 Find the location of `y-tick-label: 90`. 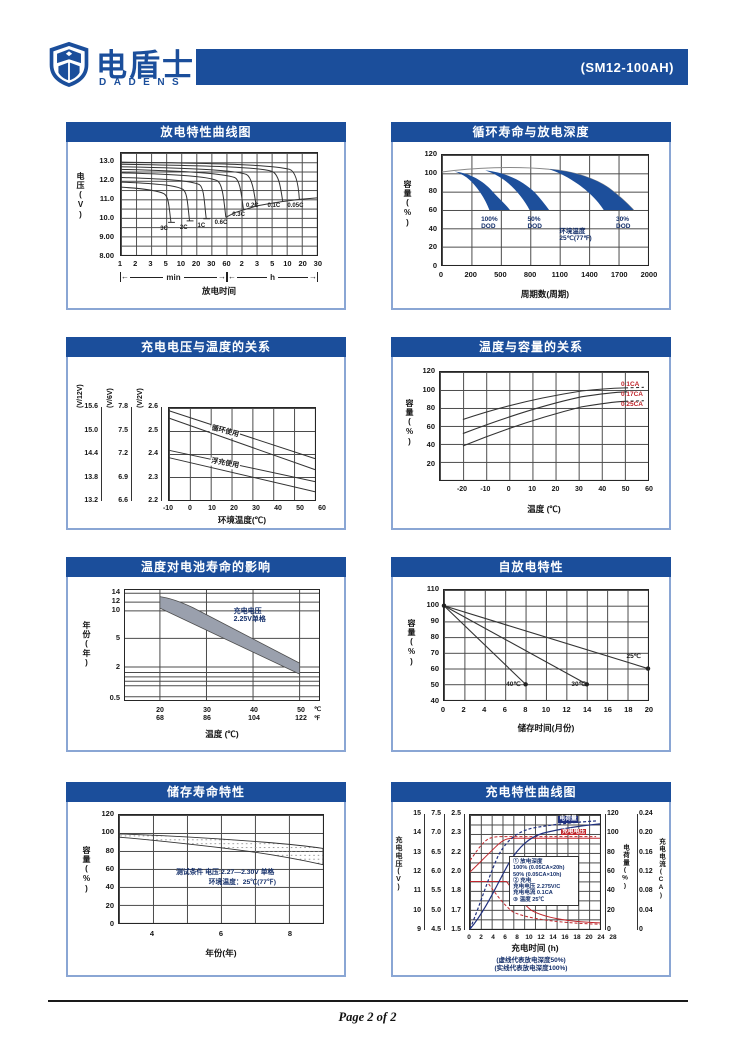

y-tick-label: 90 is located at coordinates (434, 620).